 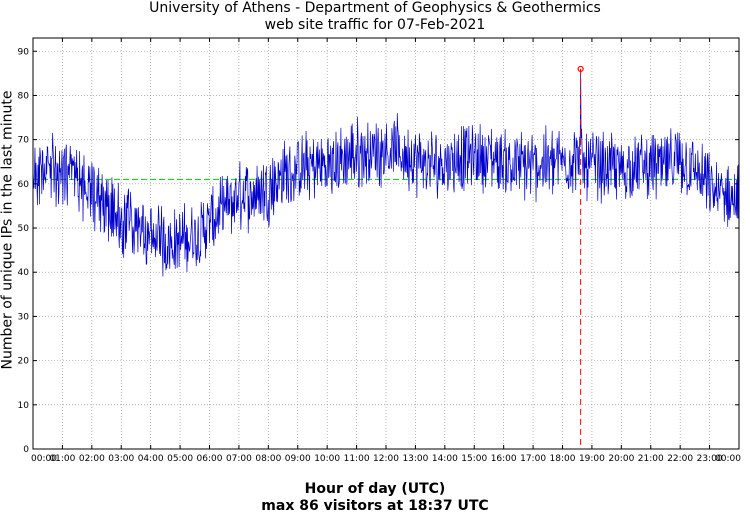 I want to click on x-tick-label: 23:00, so click(x=710, y=459).